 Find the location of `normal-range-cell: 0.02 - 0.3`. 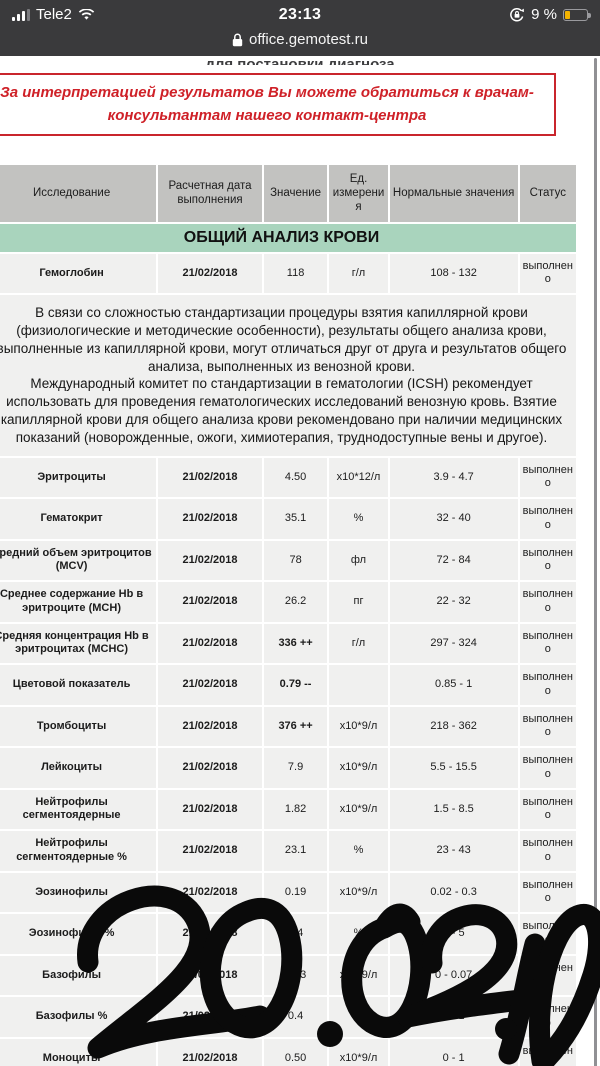

normal-range-cell: 0.02 - 0.3 is located at coordinates (453, 892).